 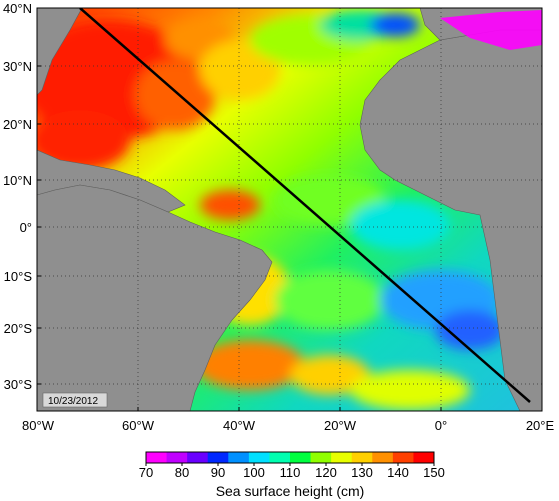 I want to click on landmass-north-america, so click(x=60, y=52).